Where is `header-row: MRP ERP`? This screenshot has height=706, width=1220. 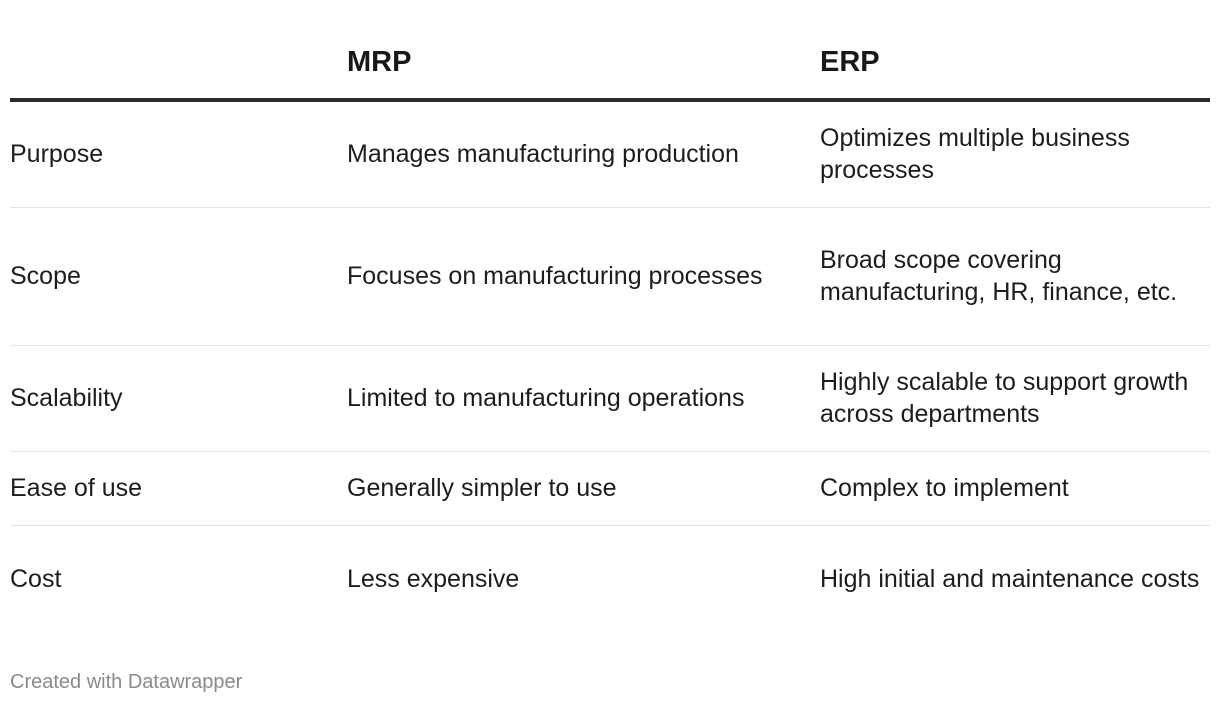
header-row: MRP ERP is located at coordinates (610, 51).